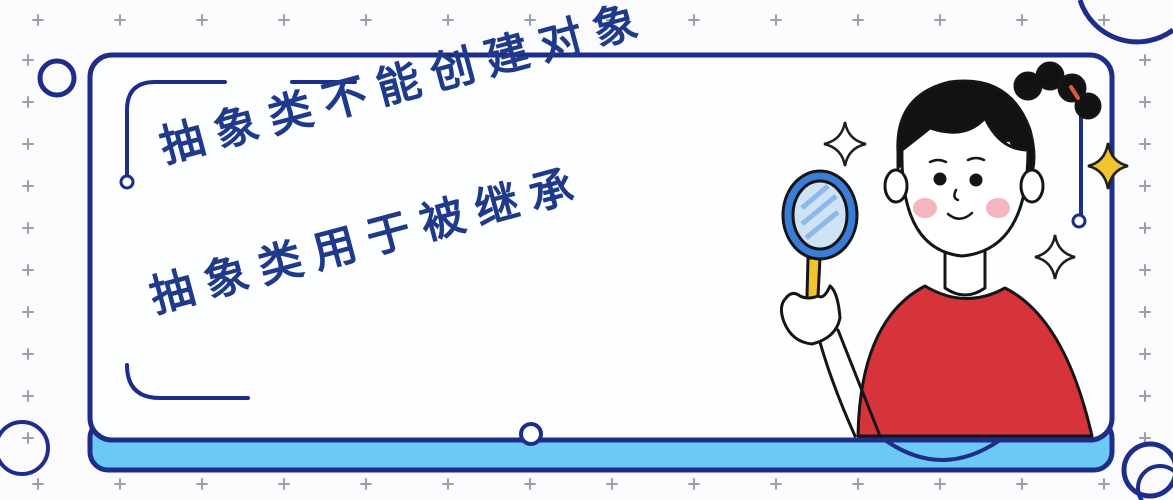 The width and height of the screenshot is (1173, 500). What do you see at coordinates (940, 179) in the screenshot?
I see `girl-eye-left` at bounding box center [940, 179].